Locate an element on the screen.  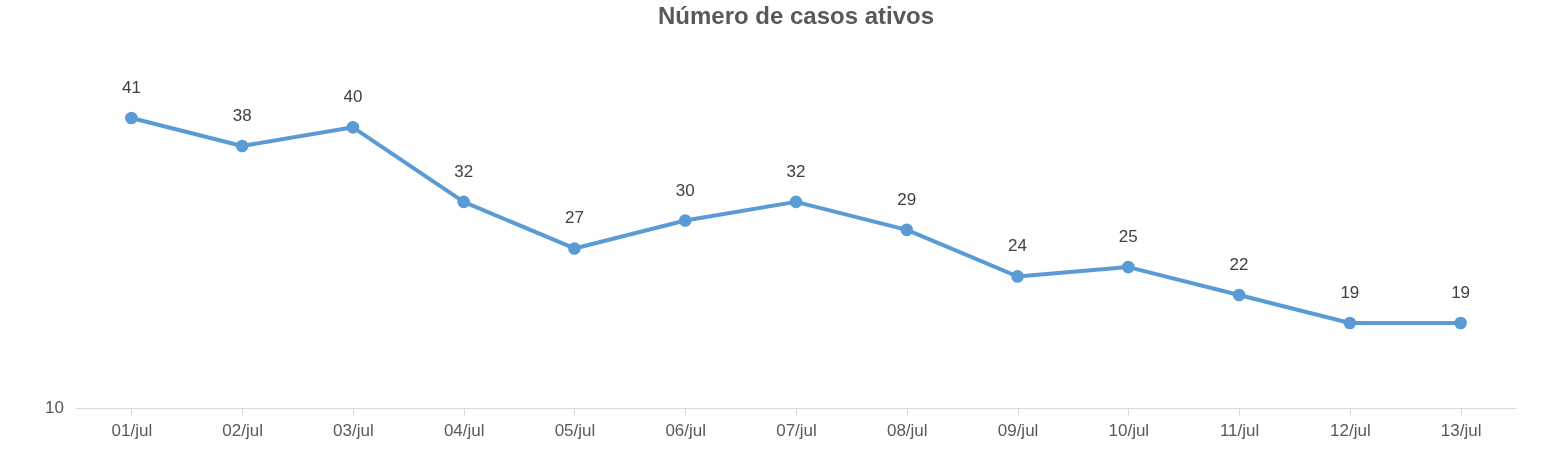
data-label: 24 is located at coordinates (1017, 246).